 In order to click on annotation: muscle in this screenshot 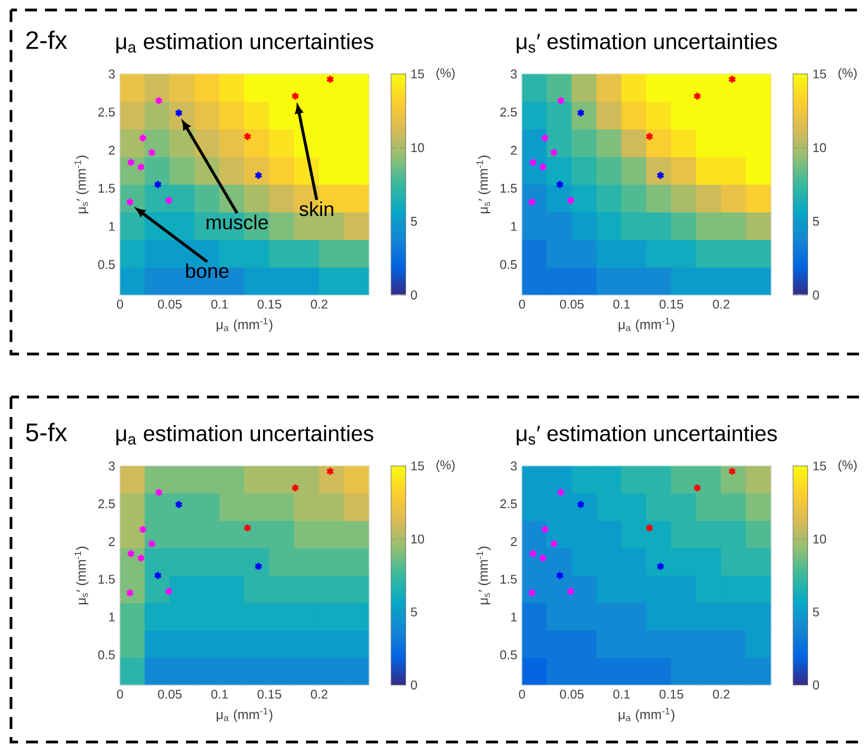, I will do `click(237, 222)`.